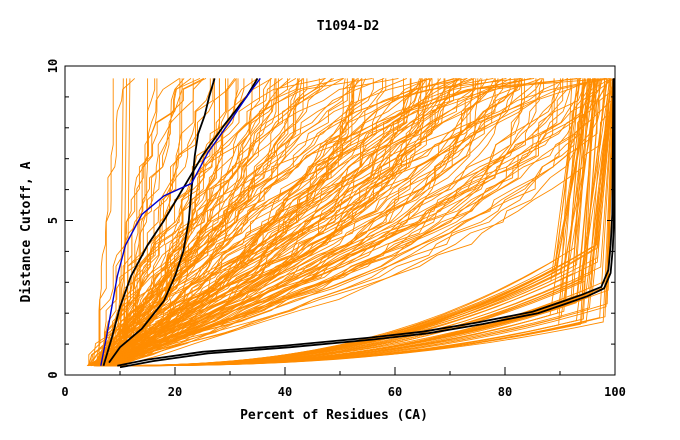  I want to click on x-tick-label: 100, so click(615, 392).